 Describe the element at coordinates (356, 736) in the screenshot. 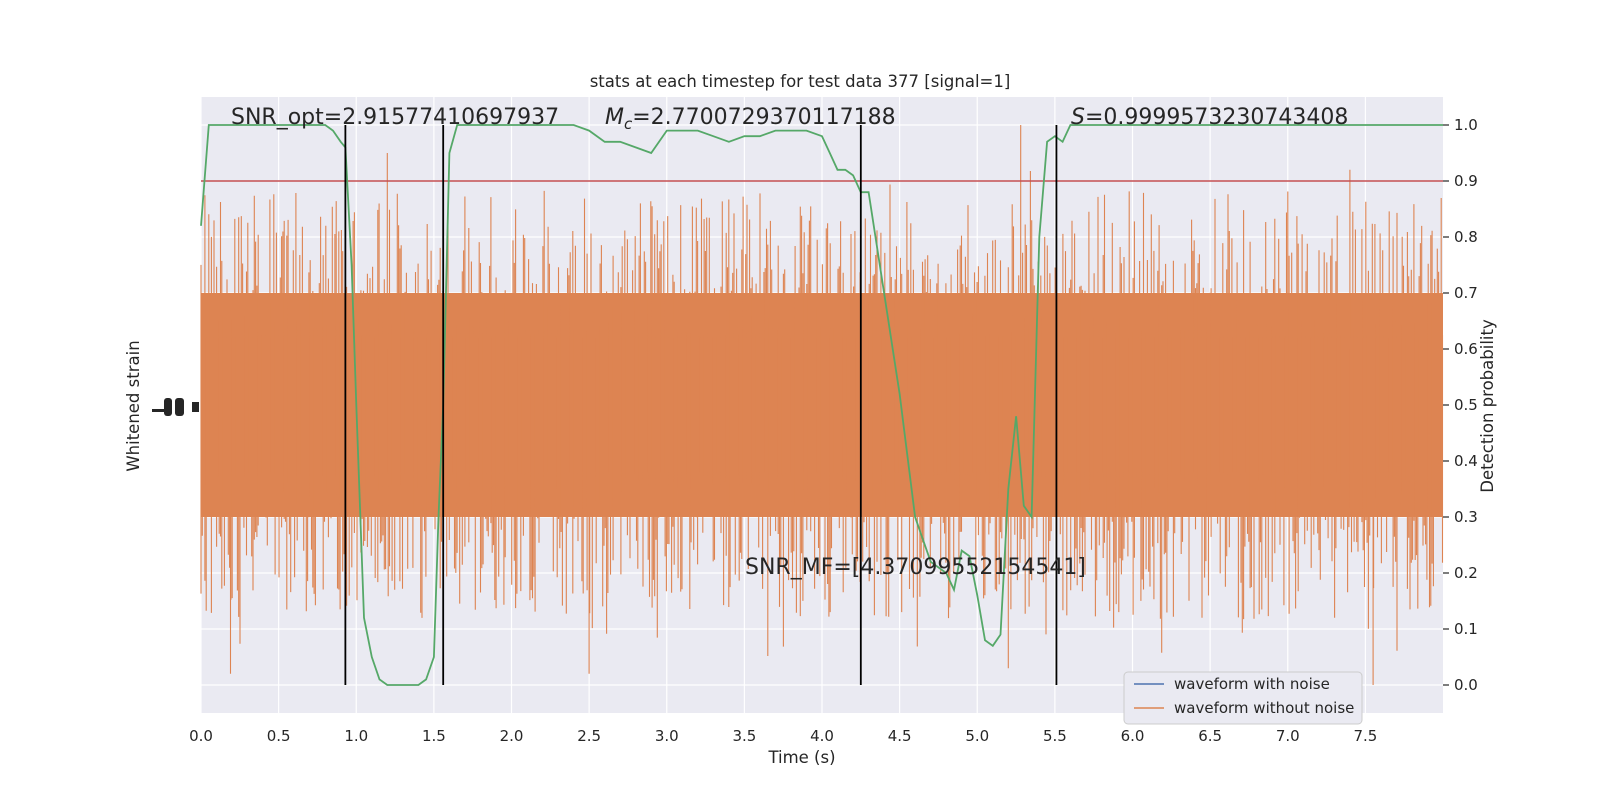

I see `x-tick-label: 1.0` at that location.